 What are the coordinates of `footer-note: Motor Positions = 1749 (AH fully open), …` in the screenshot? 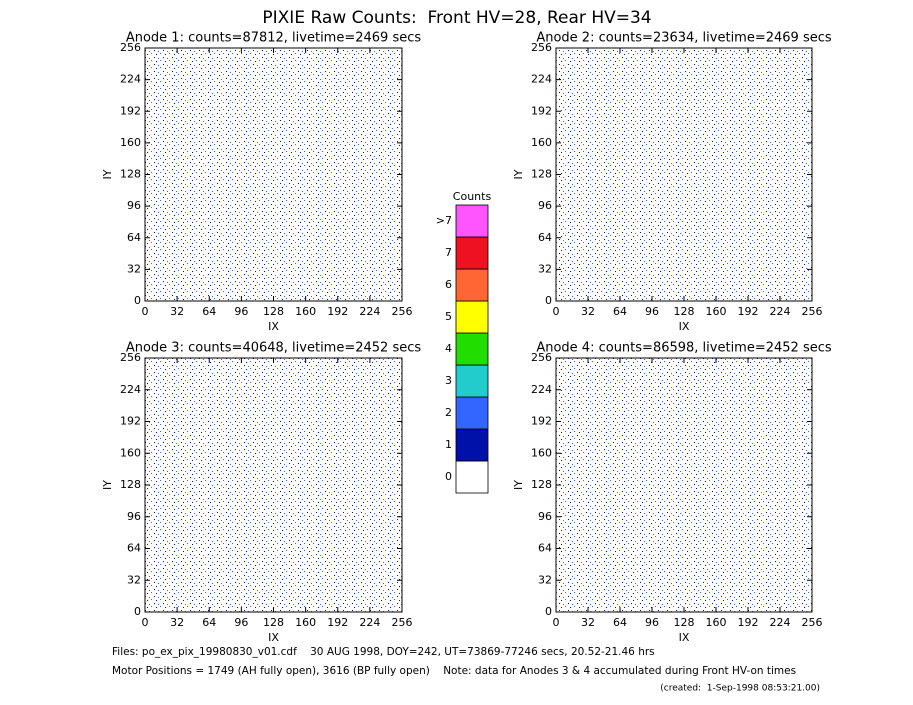 It's located at (454, 671).